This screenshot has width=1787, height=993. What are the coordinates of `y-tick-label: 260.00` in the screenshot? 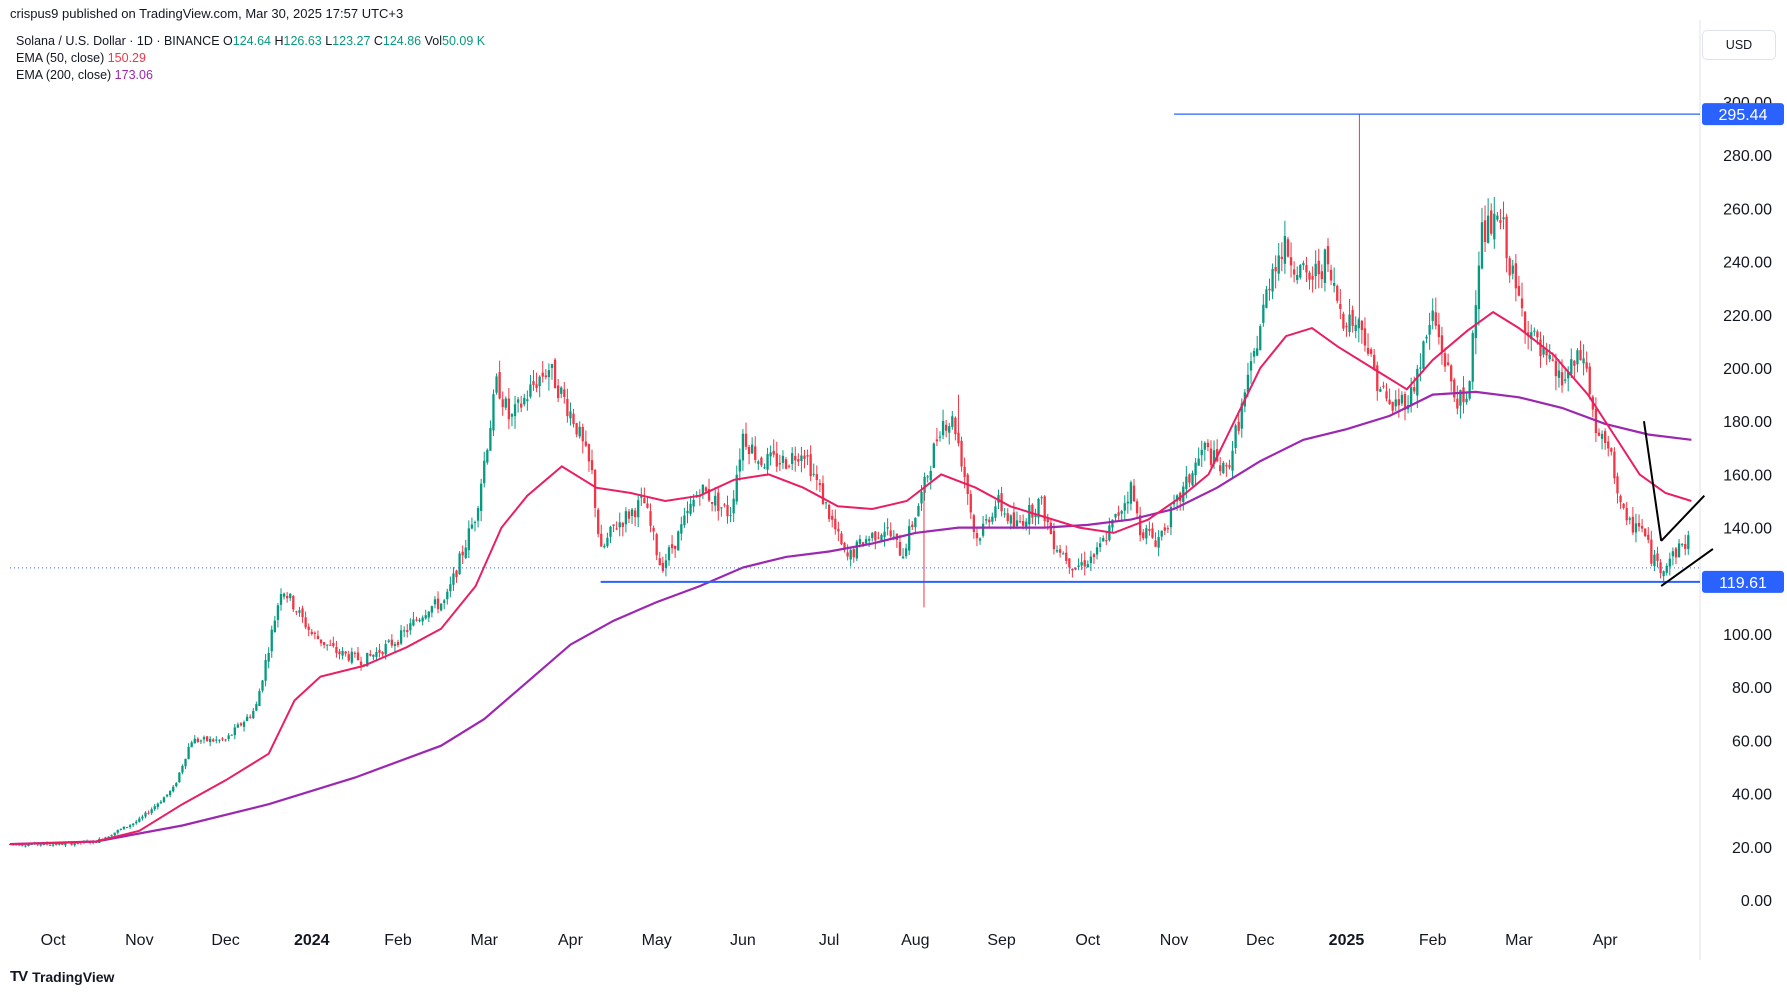 It's located at (1747, 209).